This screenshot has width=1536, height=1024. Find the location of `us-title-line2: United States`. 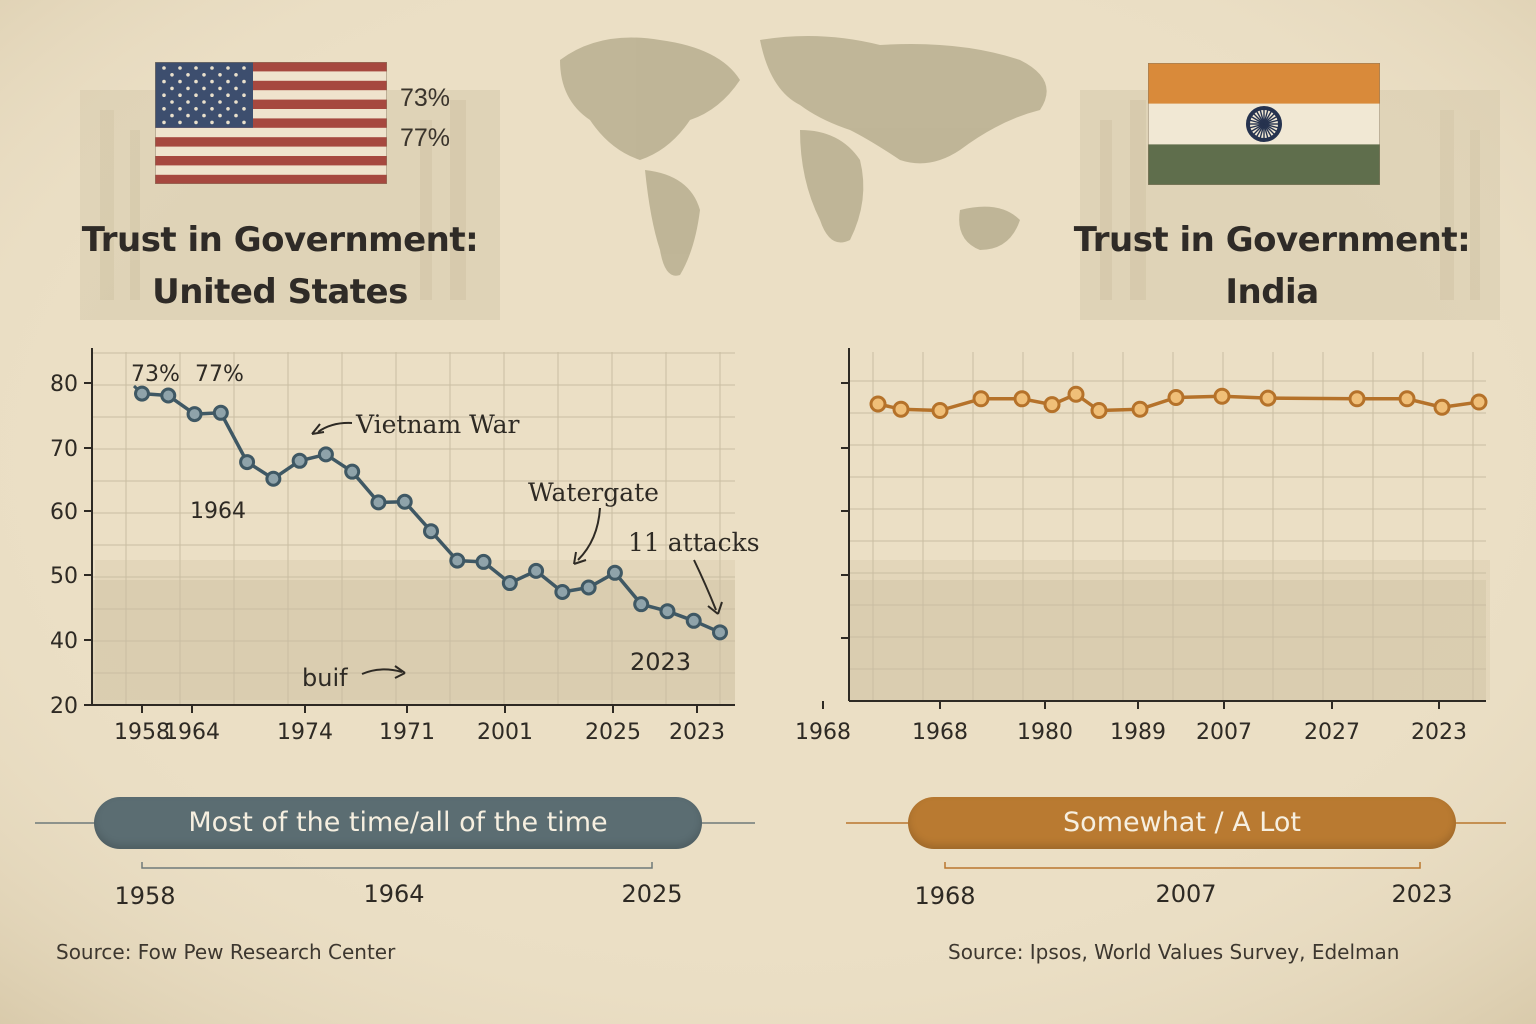

us-title-line2: United States is located at coordinates (280, 292).